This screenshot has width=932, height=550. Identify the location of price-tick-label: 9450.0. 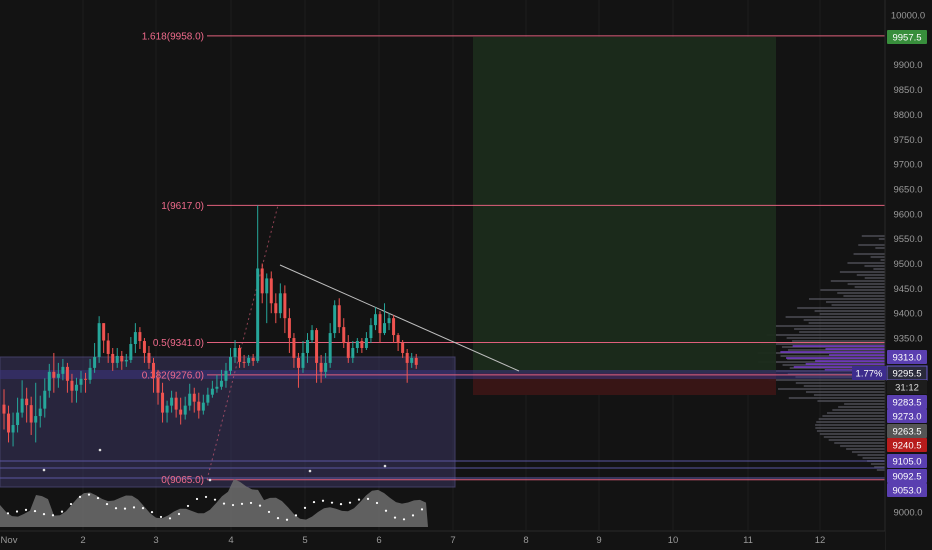
(907, 289).